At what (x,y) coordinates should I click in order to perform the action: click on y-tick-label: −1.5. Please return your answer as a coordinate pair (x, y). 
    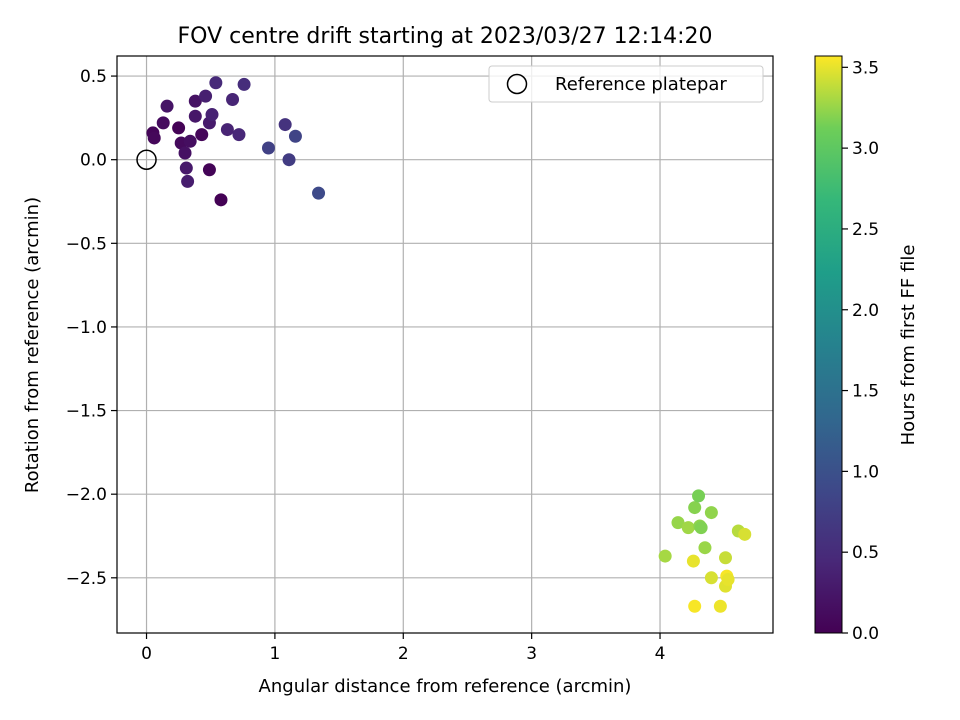
    Looking at the image, I should click on (86, 412).